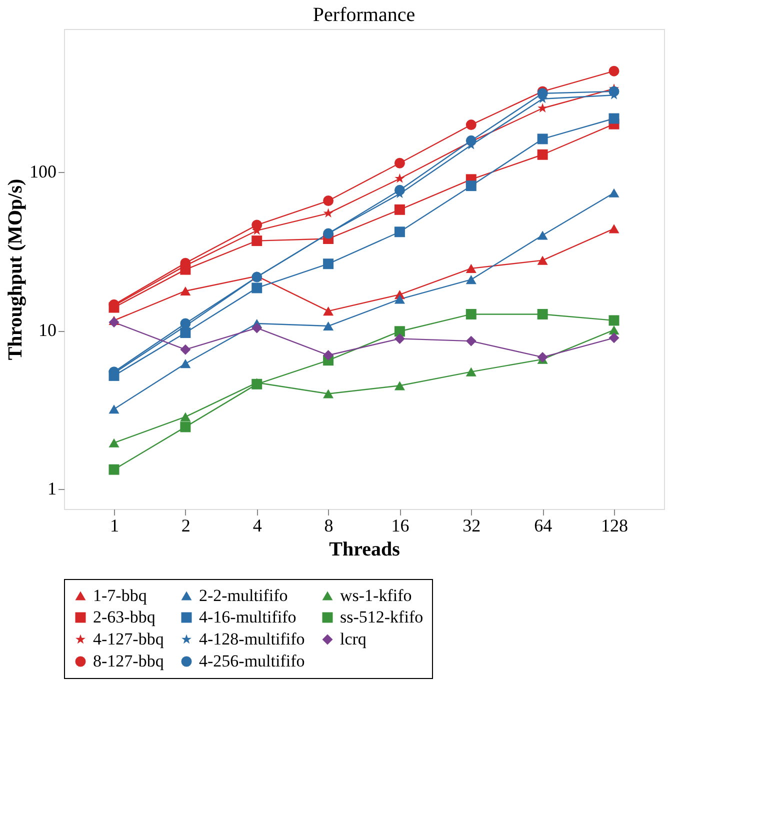  I want to click on x-tick-label: 8, so click(329, 526).